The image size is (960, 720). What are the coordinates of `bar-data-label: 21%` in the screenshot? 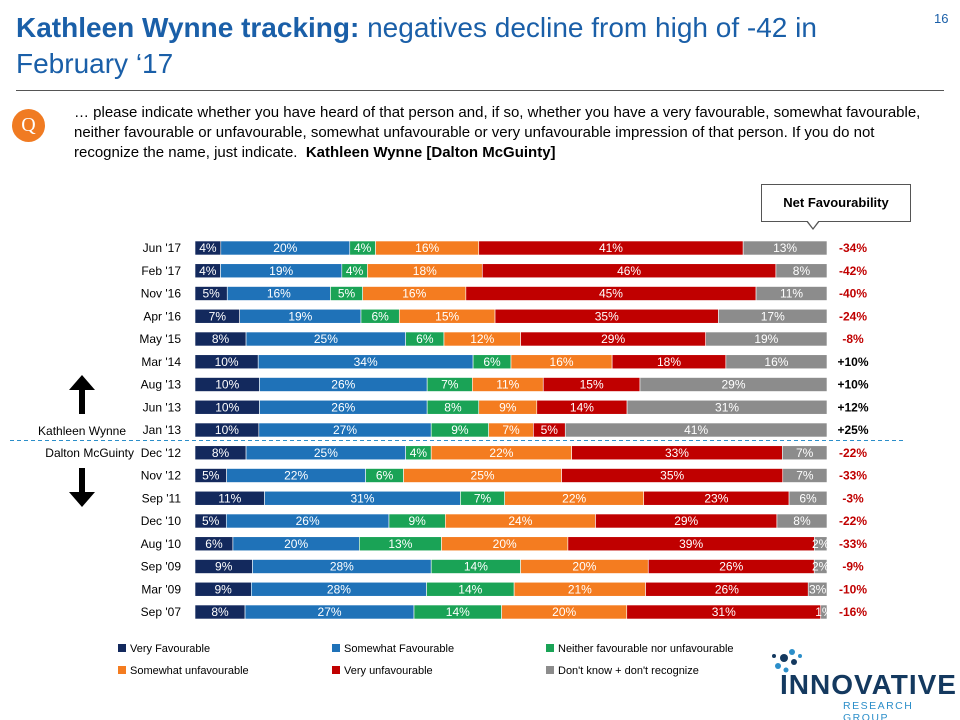 It's located at (580, 589).